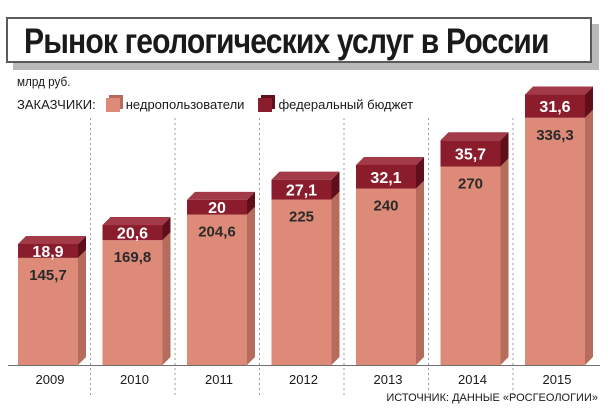 The image size is (610, 416). I want to click on x-tick-label: 2015, so click(557, 379).